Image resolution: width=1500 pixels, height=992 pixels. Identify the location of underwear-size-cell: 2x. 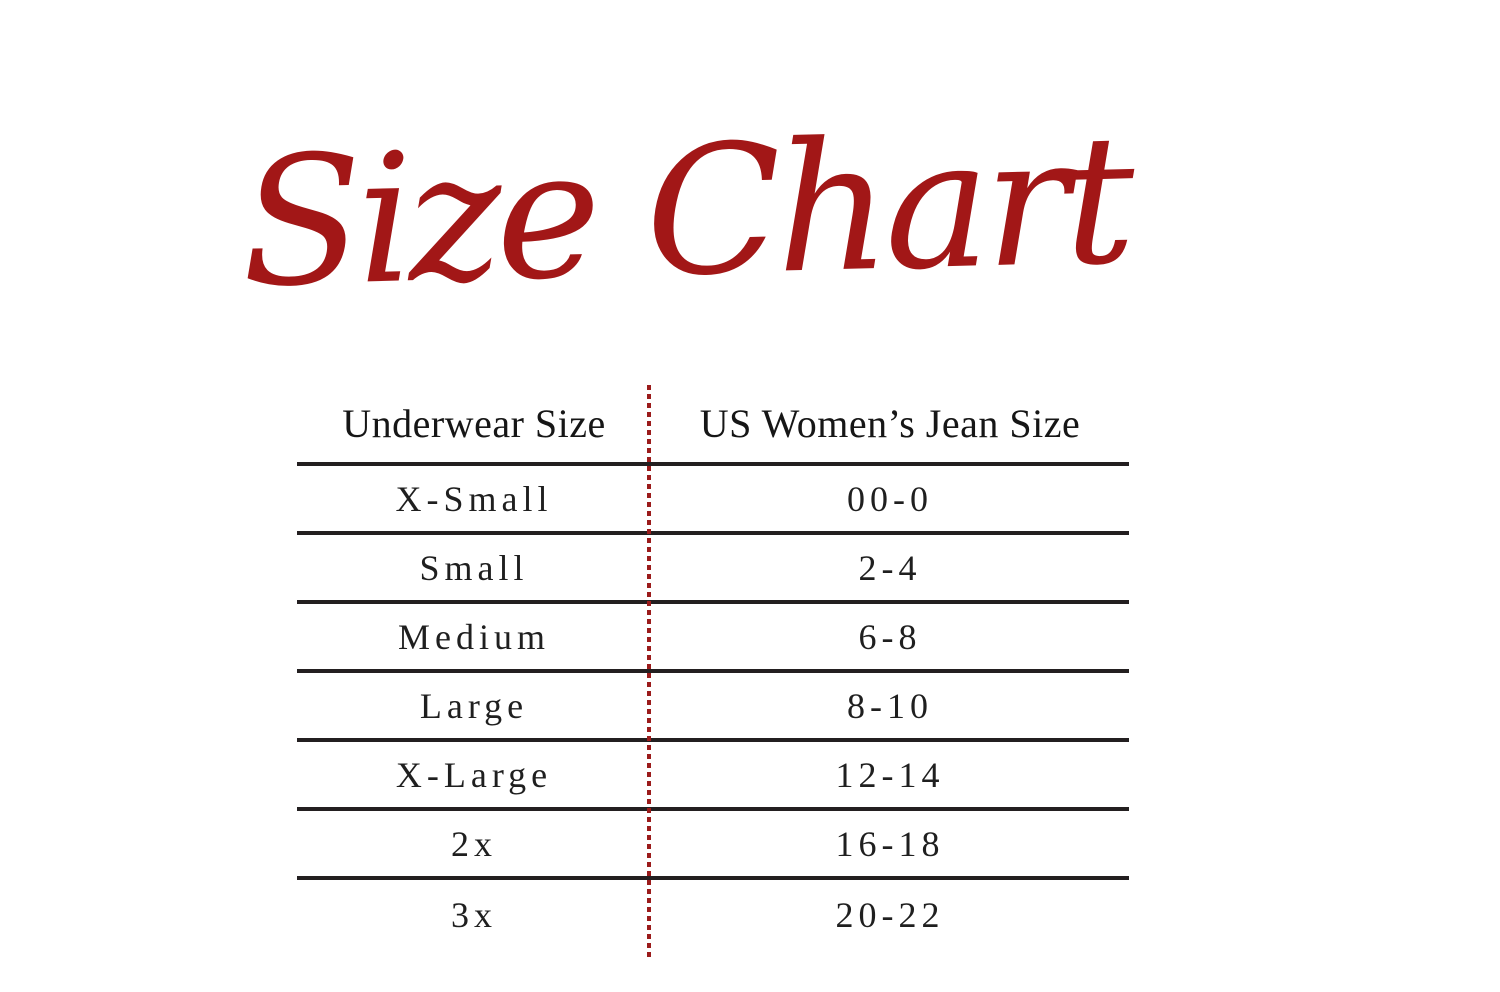
(474, 843).